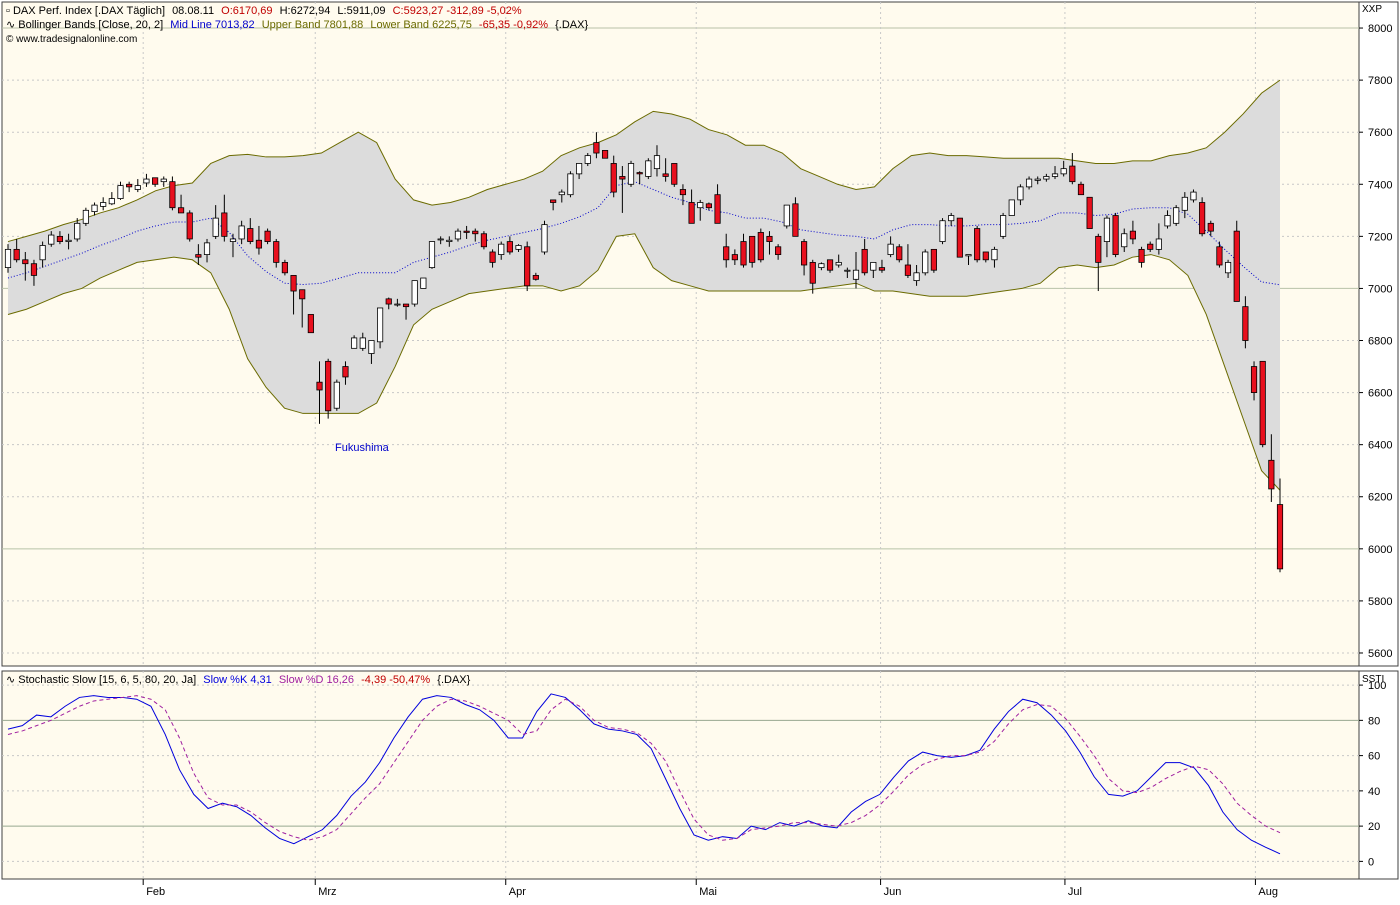 This screenshot has width=1400, height=905. Describe the element at coordinates (107, 680) in the screenshot. I see `stoch-name: Stochastic Slow [15, 6, 5, 80, 20, Ja]` at that location.